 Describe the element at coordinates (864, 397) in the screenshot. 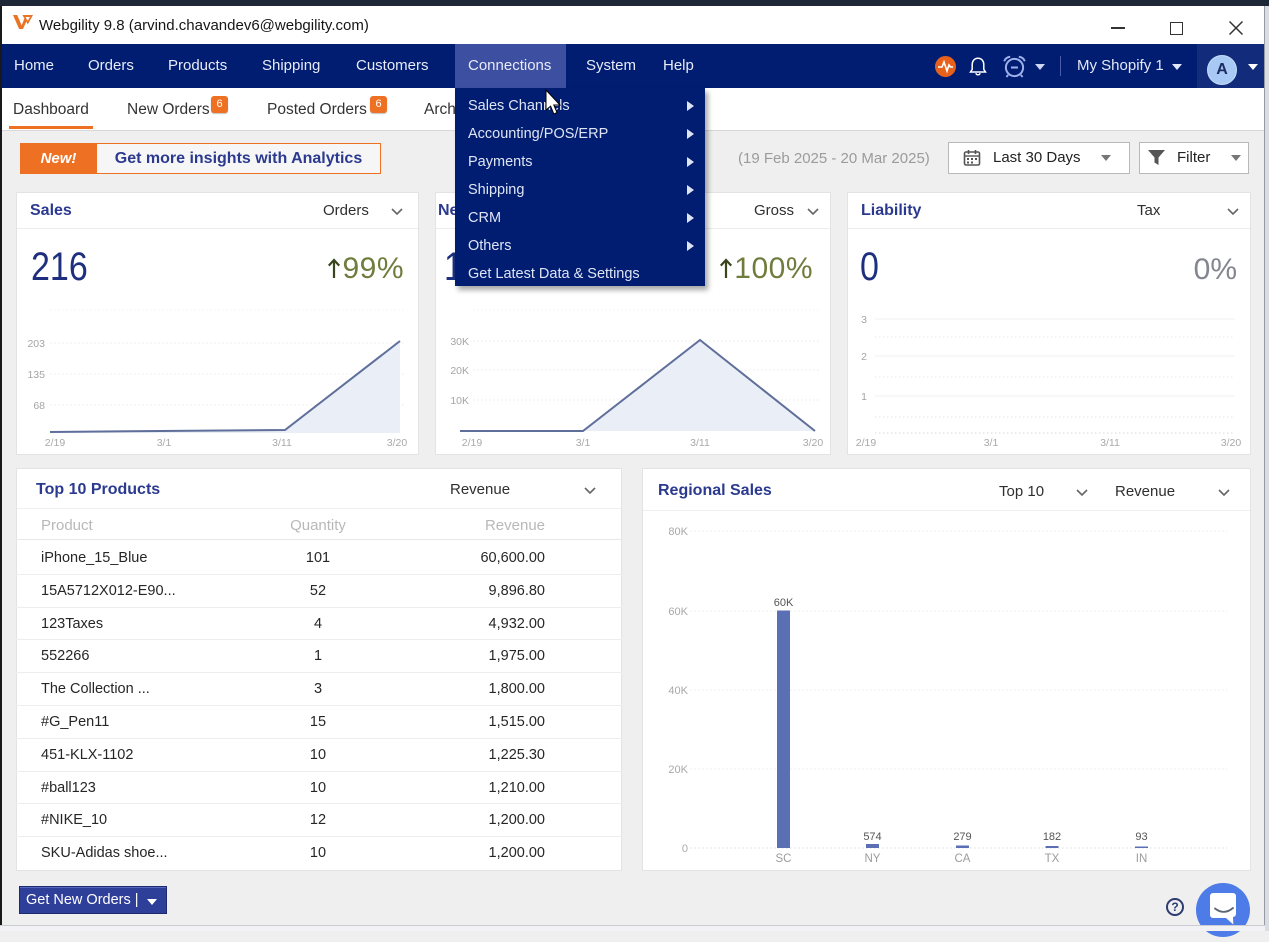

I see `svg-text: 1` at that location.